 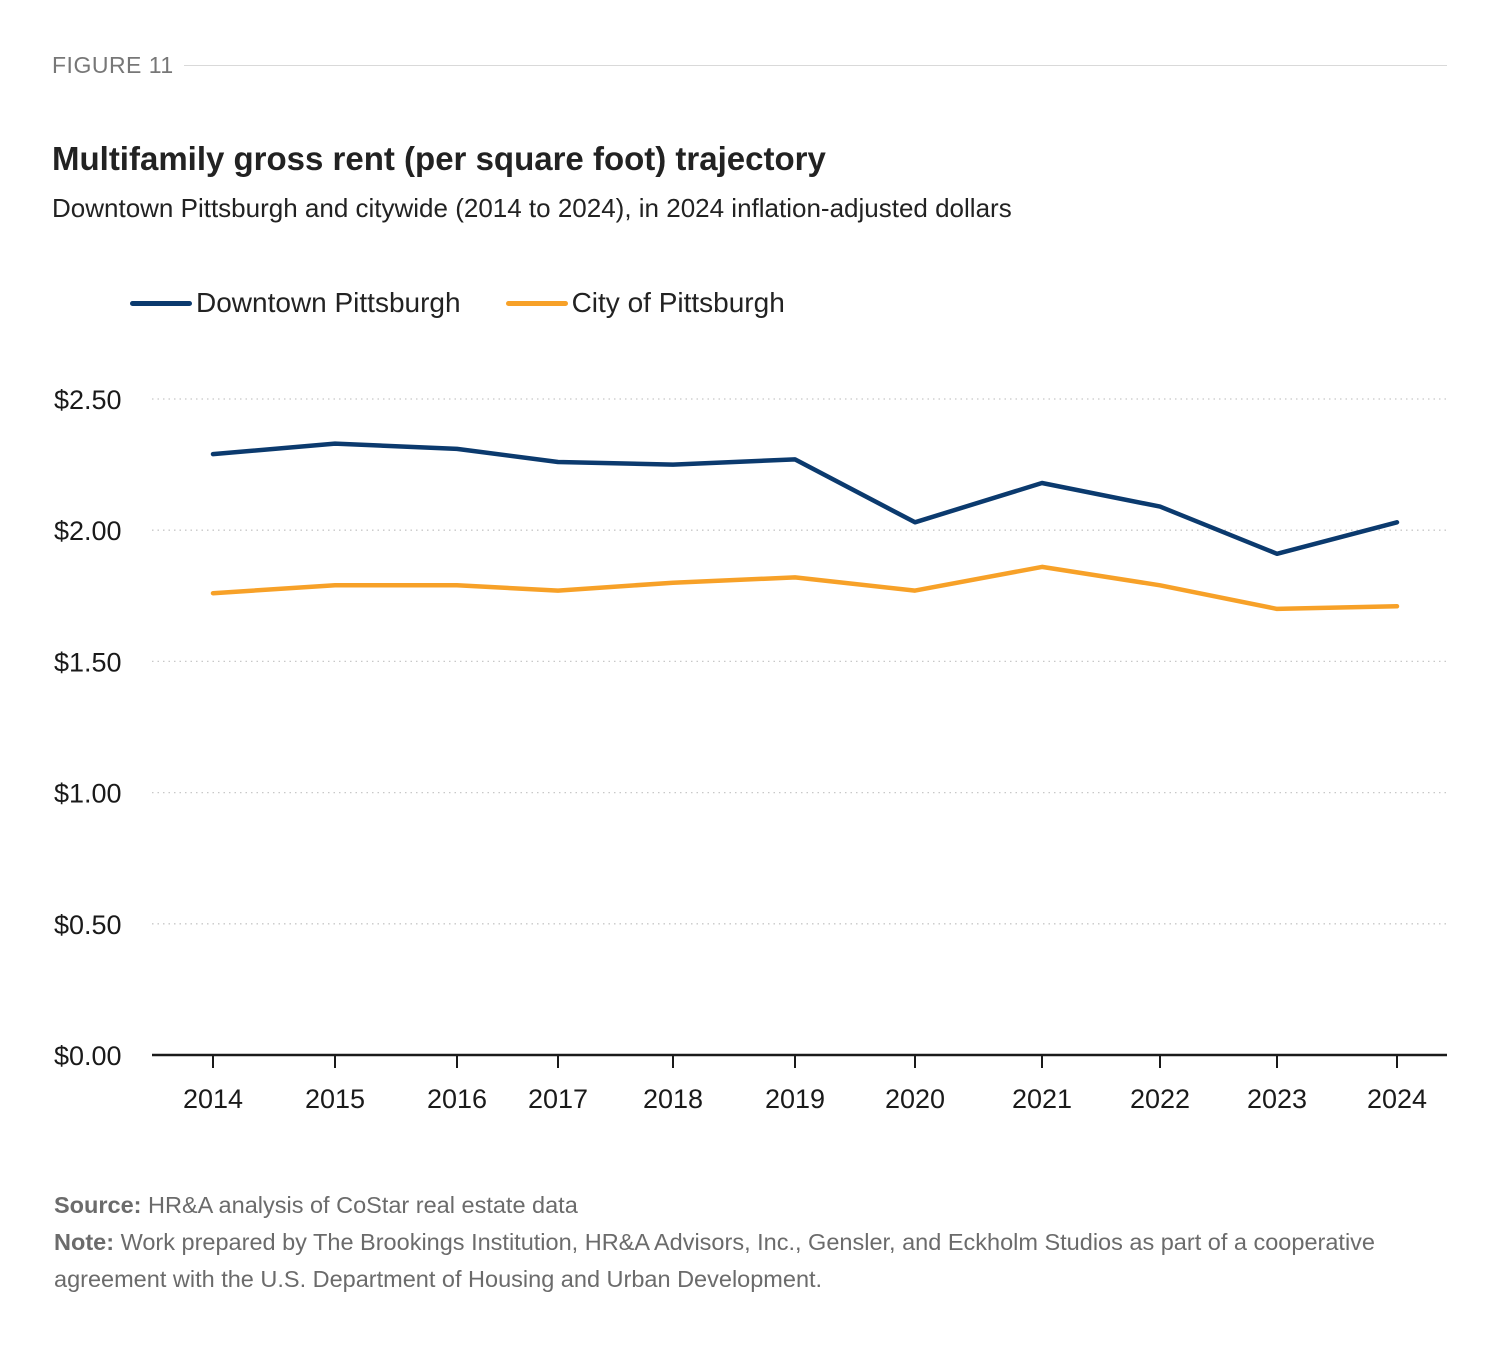 I want to click on x-tick-label: 2020, so click(x=915, y=1099).